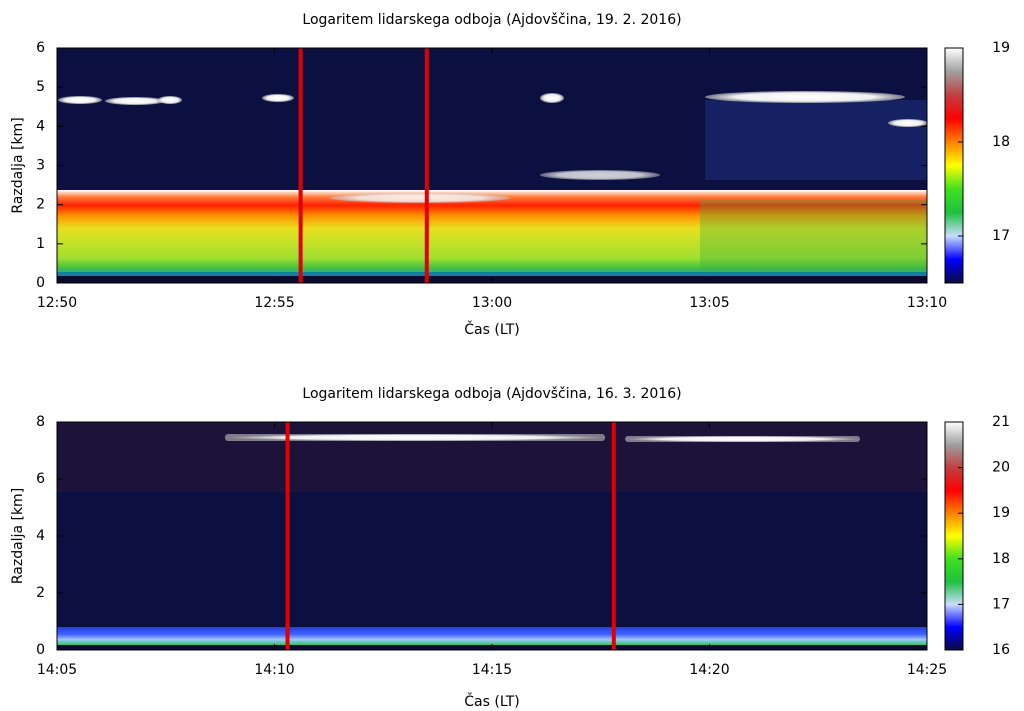 The width and height of the screenshot is (1024, 711). What do you see at coordinates (492, 303) in the screenshot?
I see `x-tick-label: 13:00` at bounding box center [492, 303].